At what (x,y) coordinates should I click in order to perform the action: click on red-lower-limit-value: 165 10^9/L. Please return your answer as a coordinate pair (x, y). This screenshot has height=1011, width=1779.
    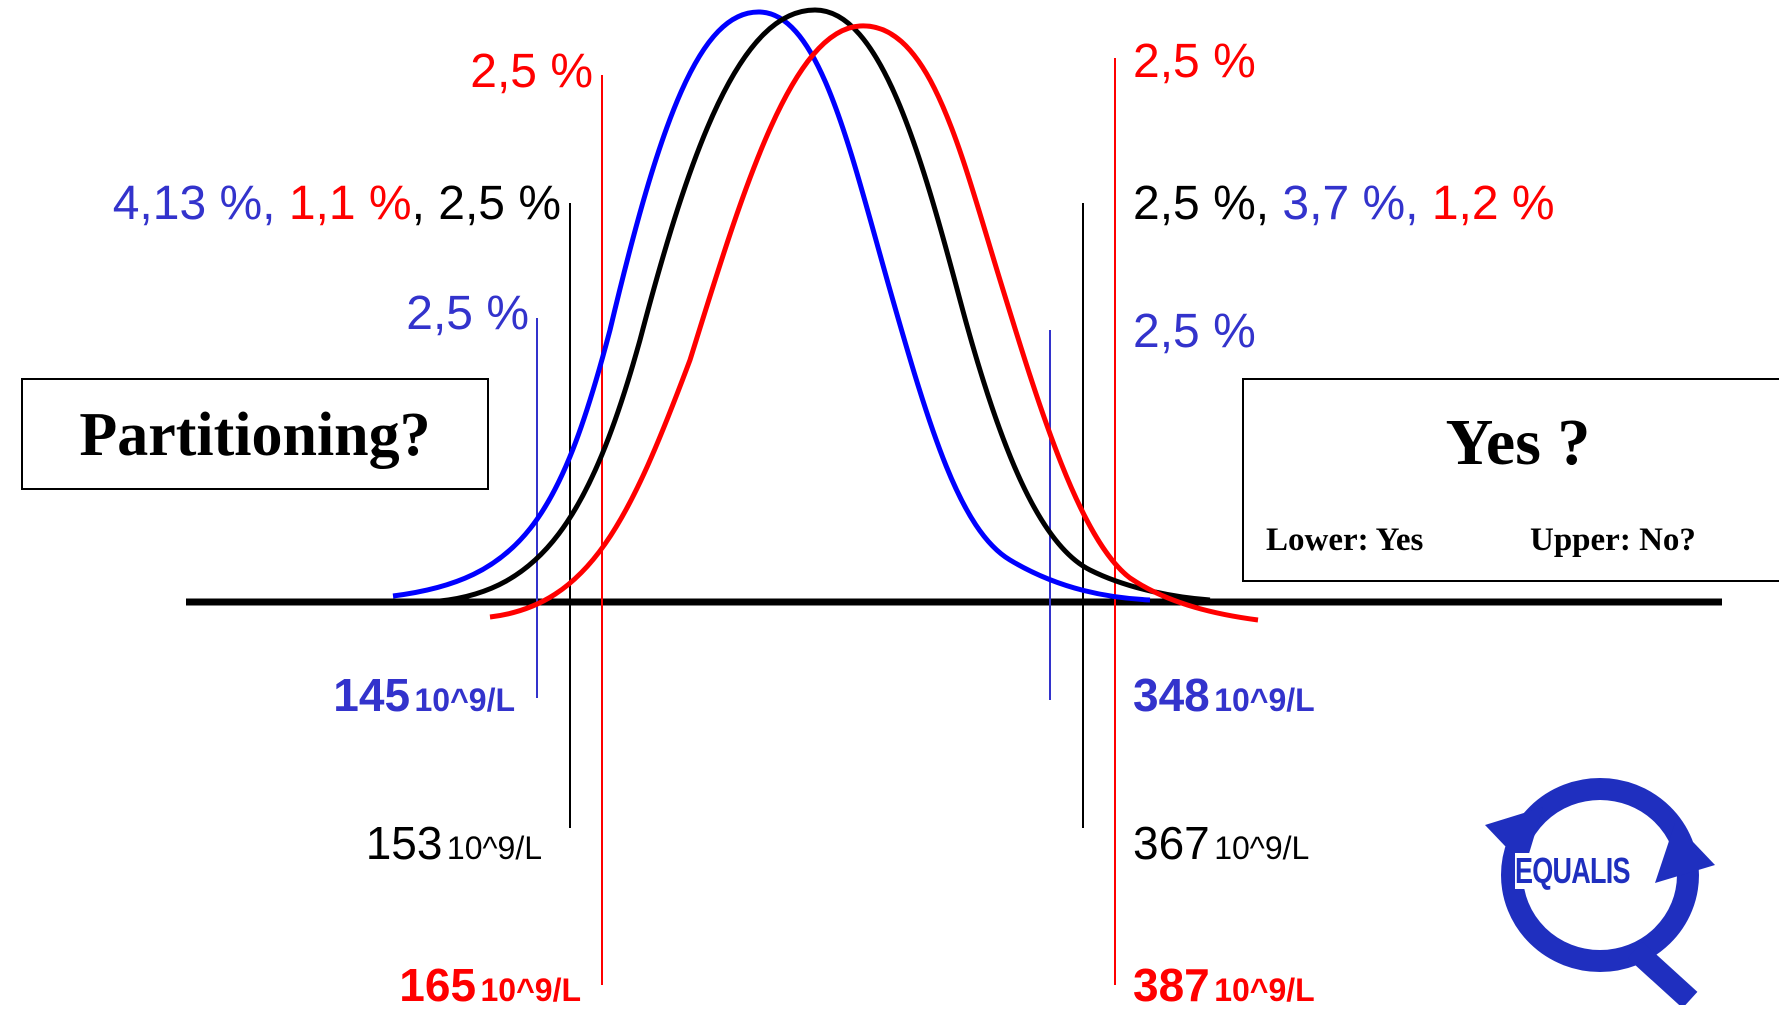
    Looking at the image, I should click on (490, 985).